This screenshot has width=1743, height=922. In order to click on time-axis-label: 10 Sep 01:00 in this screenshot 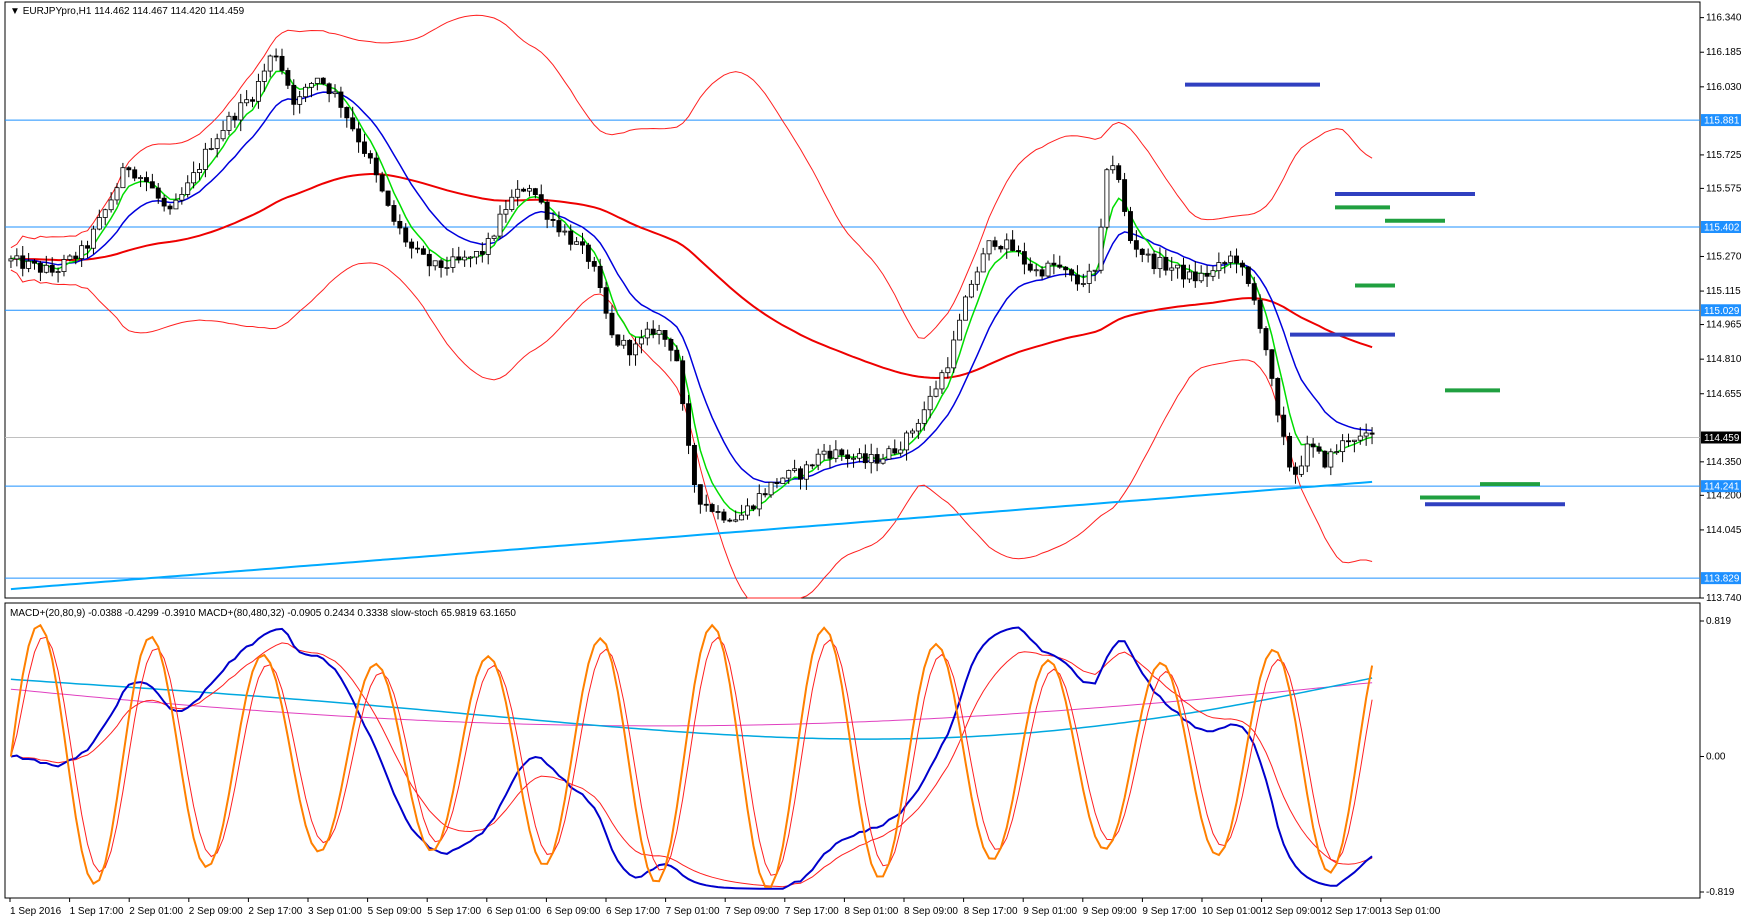, I will do `click(1232, 911)`.